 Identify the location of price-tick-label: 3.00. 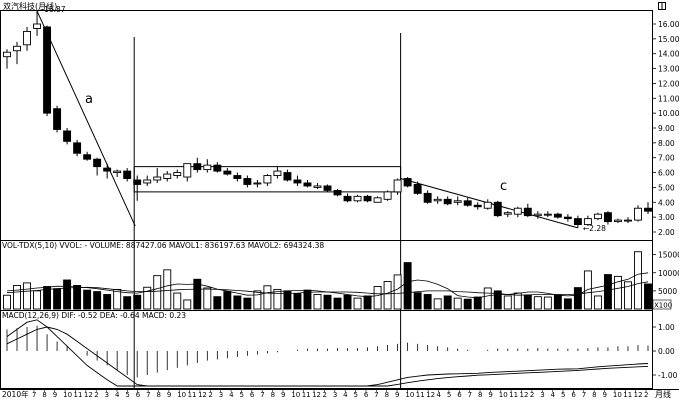
(666, 217).